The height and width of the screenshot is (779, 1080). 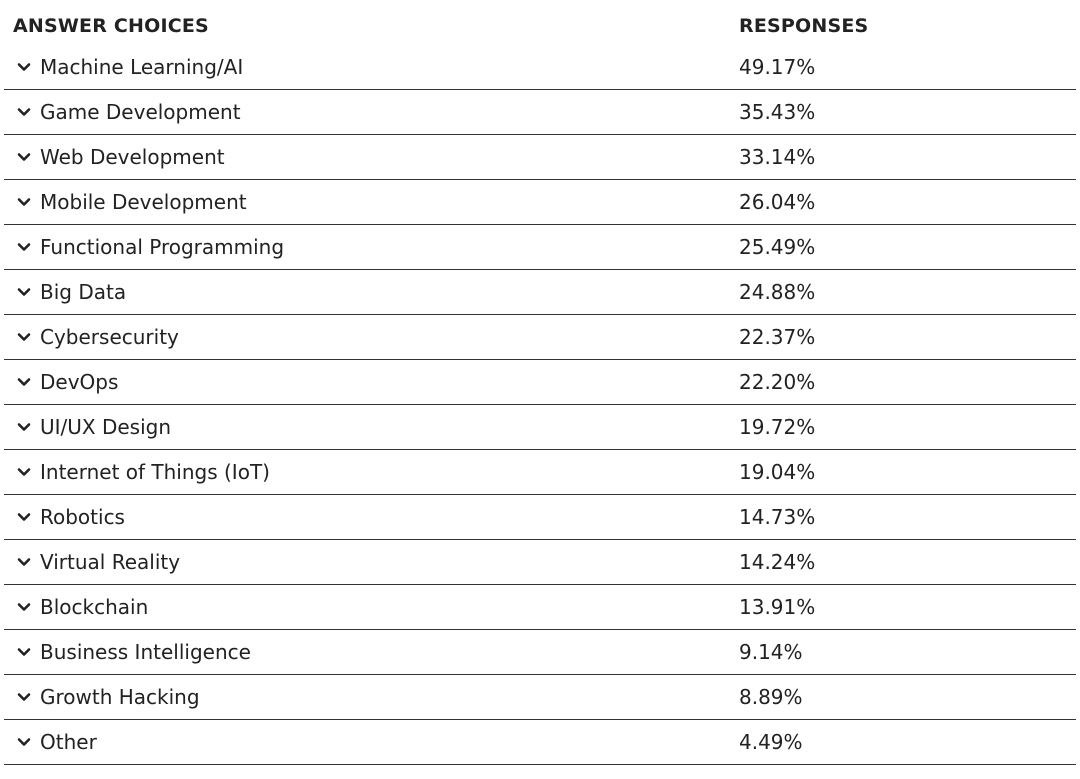 What do you see at coordinates (771, 742) in the screenshot?
I see `response-percentage: 4.49%` at bounding box center [771, 742].